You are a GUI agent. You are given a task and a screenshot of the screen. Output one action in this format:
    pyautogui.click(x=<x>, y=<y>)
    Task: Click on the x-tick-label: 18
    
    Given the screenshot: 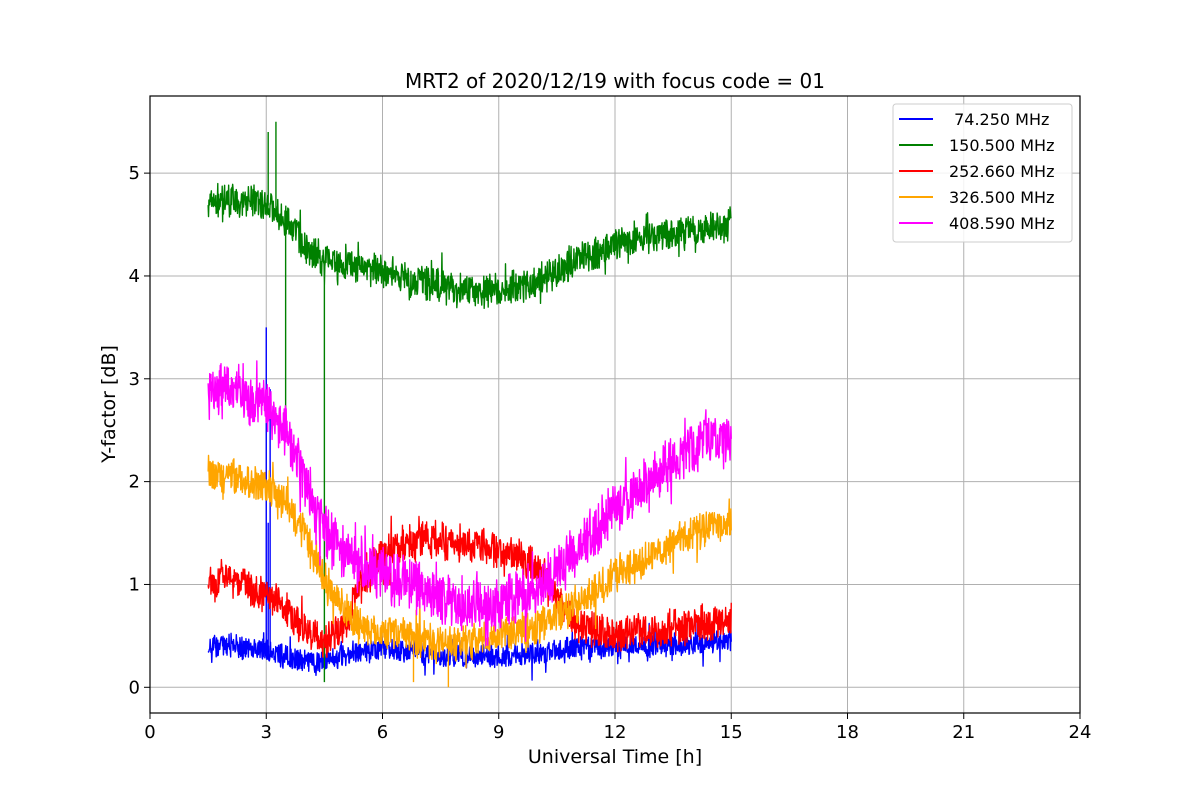 What is the action you would take?
    pyautogui.click(x=847, y=732)
    